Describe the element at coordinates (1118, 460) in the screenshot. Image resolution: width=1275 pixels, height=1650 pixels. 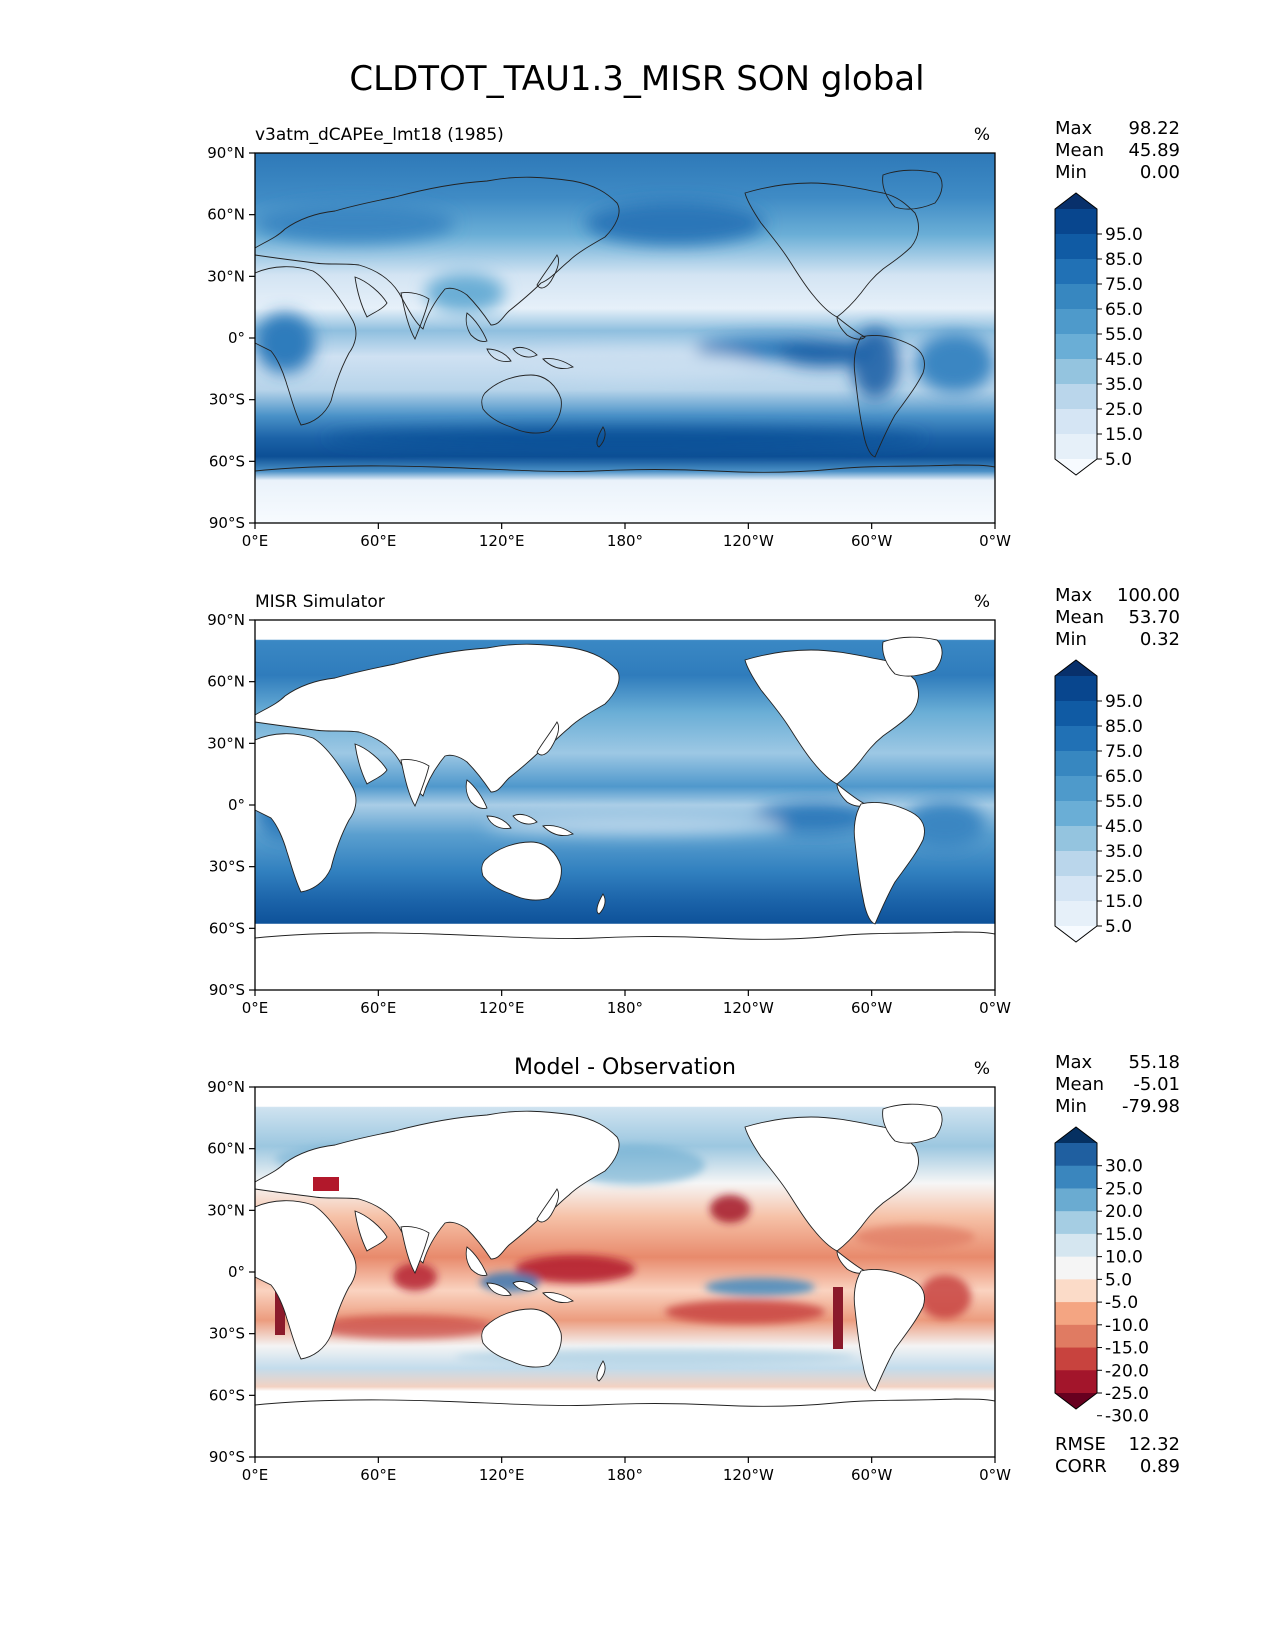
I see `colorbar-label: 5.0` at that location.